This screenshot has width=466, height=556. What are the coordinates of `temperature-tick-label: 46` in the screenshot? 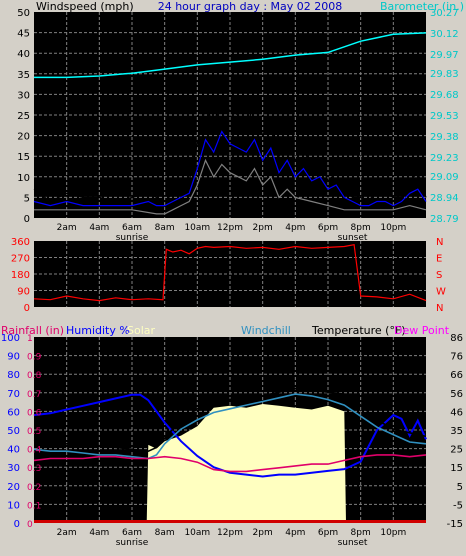 It's located at (456, 412).